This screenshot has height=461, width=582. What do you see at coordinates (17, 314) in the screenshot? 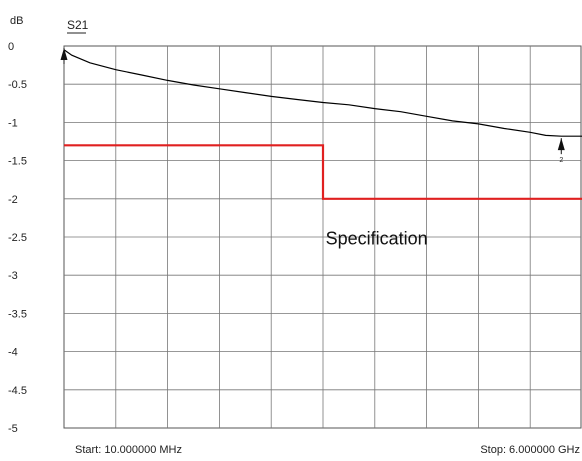
I see `y-tick-label: -3.5` at bounding box center [17, 314].